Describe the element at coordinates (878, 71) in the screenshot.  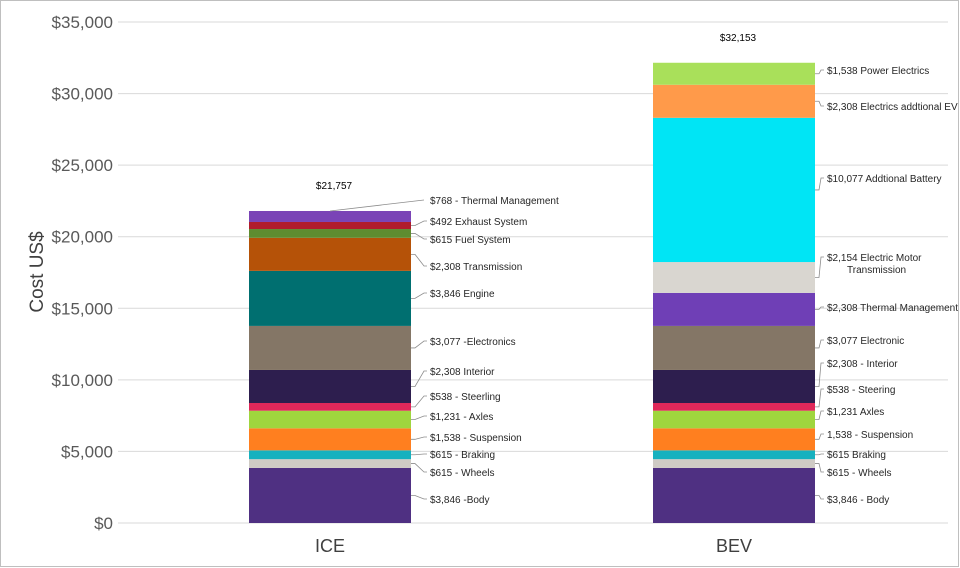
I see `segment-label: $1,538 Power Electrics` at that location.